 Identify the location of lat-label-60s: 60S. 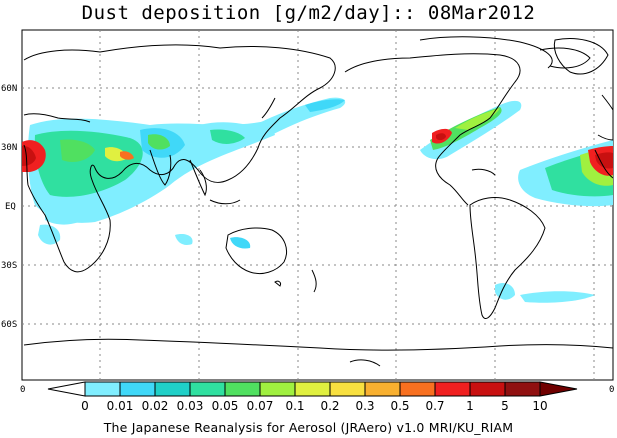
(9, 325).